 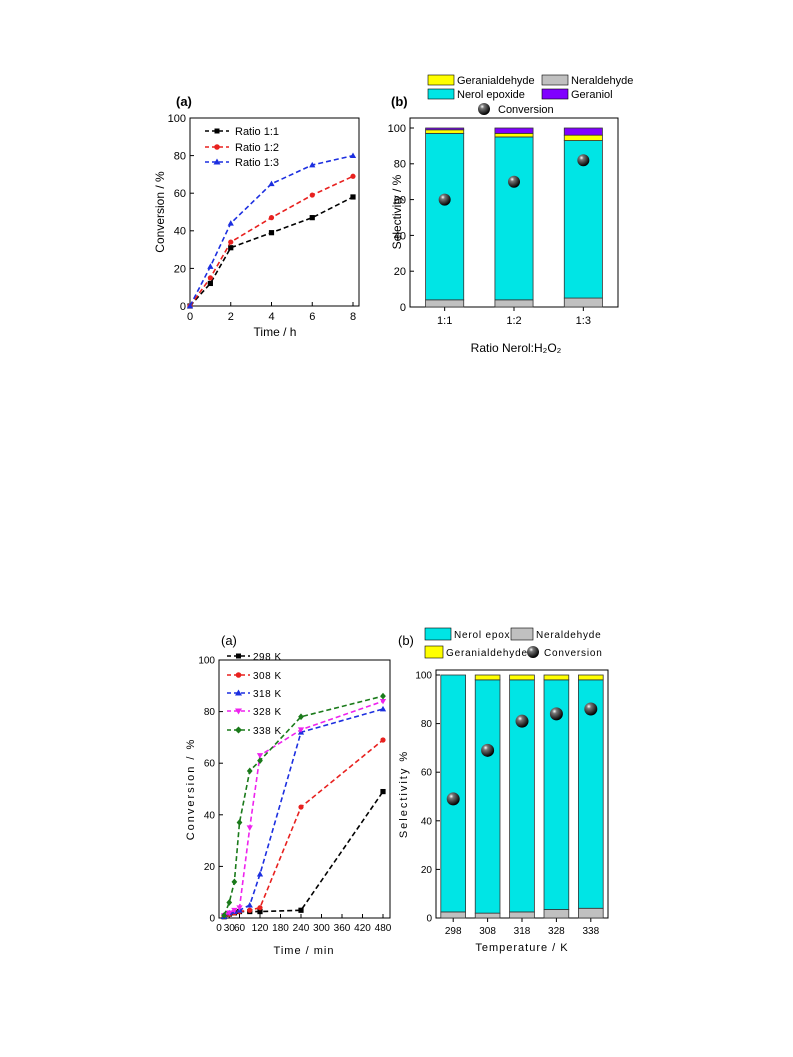 I want to click on x-tick-label: 1:1, so click(x=444, y=321).